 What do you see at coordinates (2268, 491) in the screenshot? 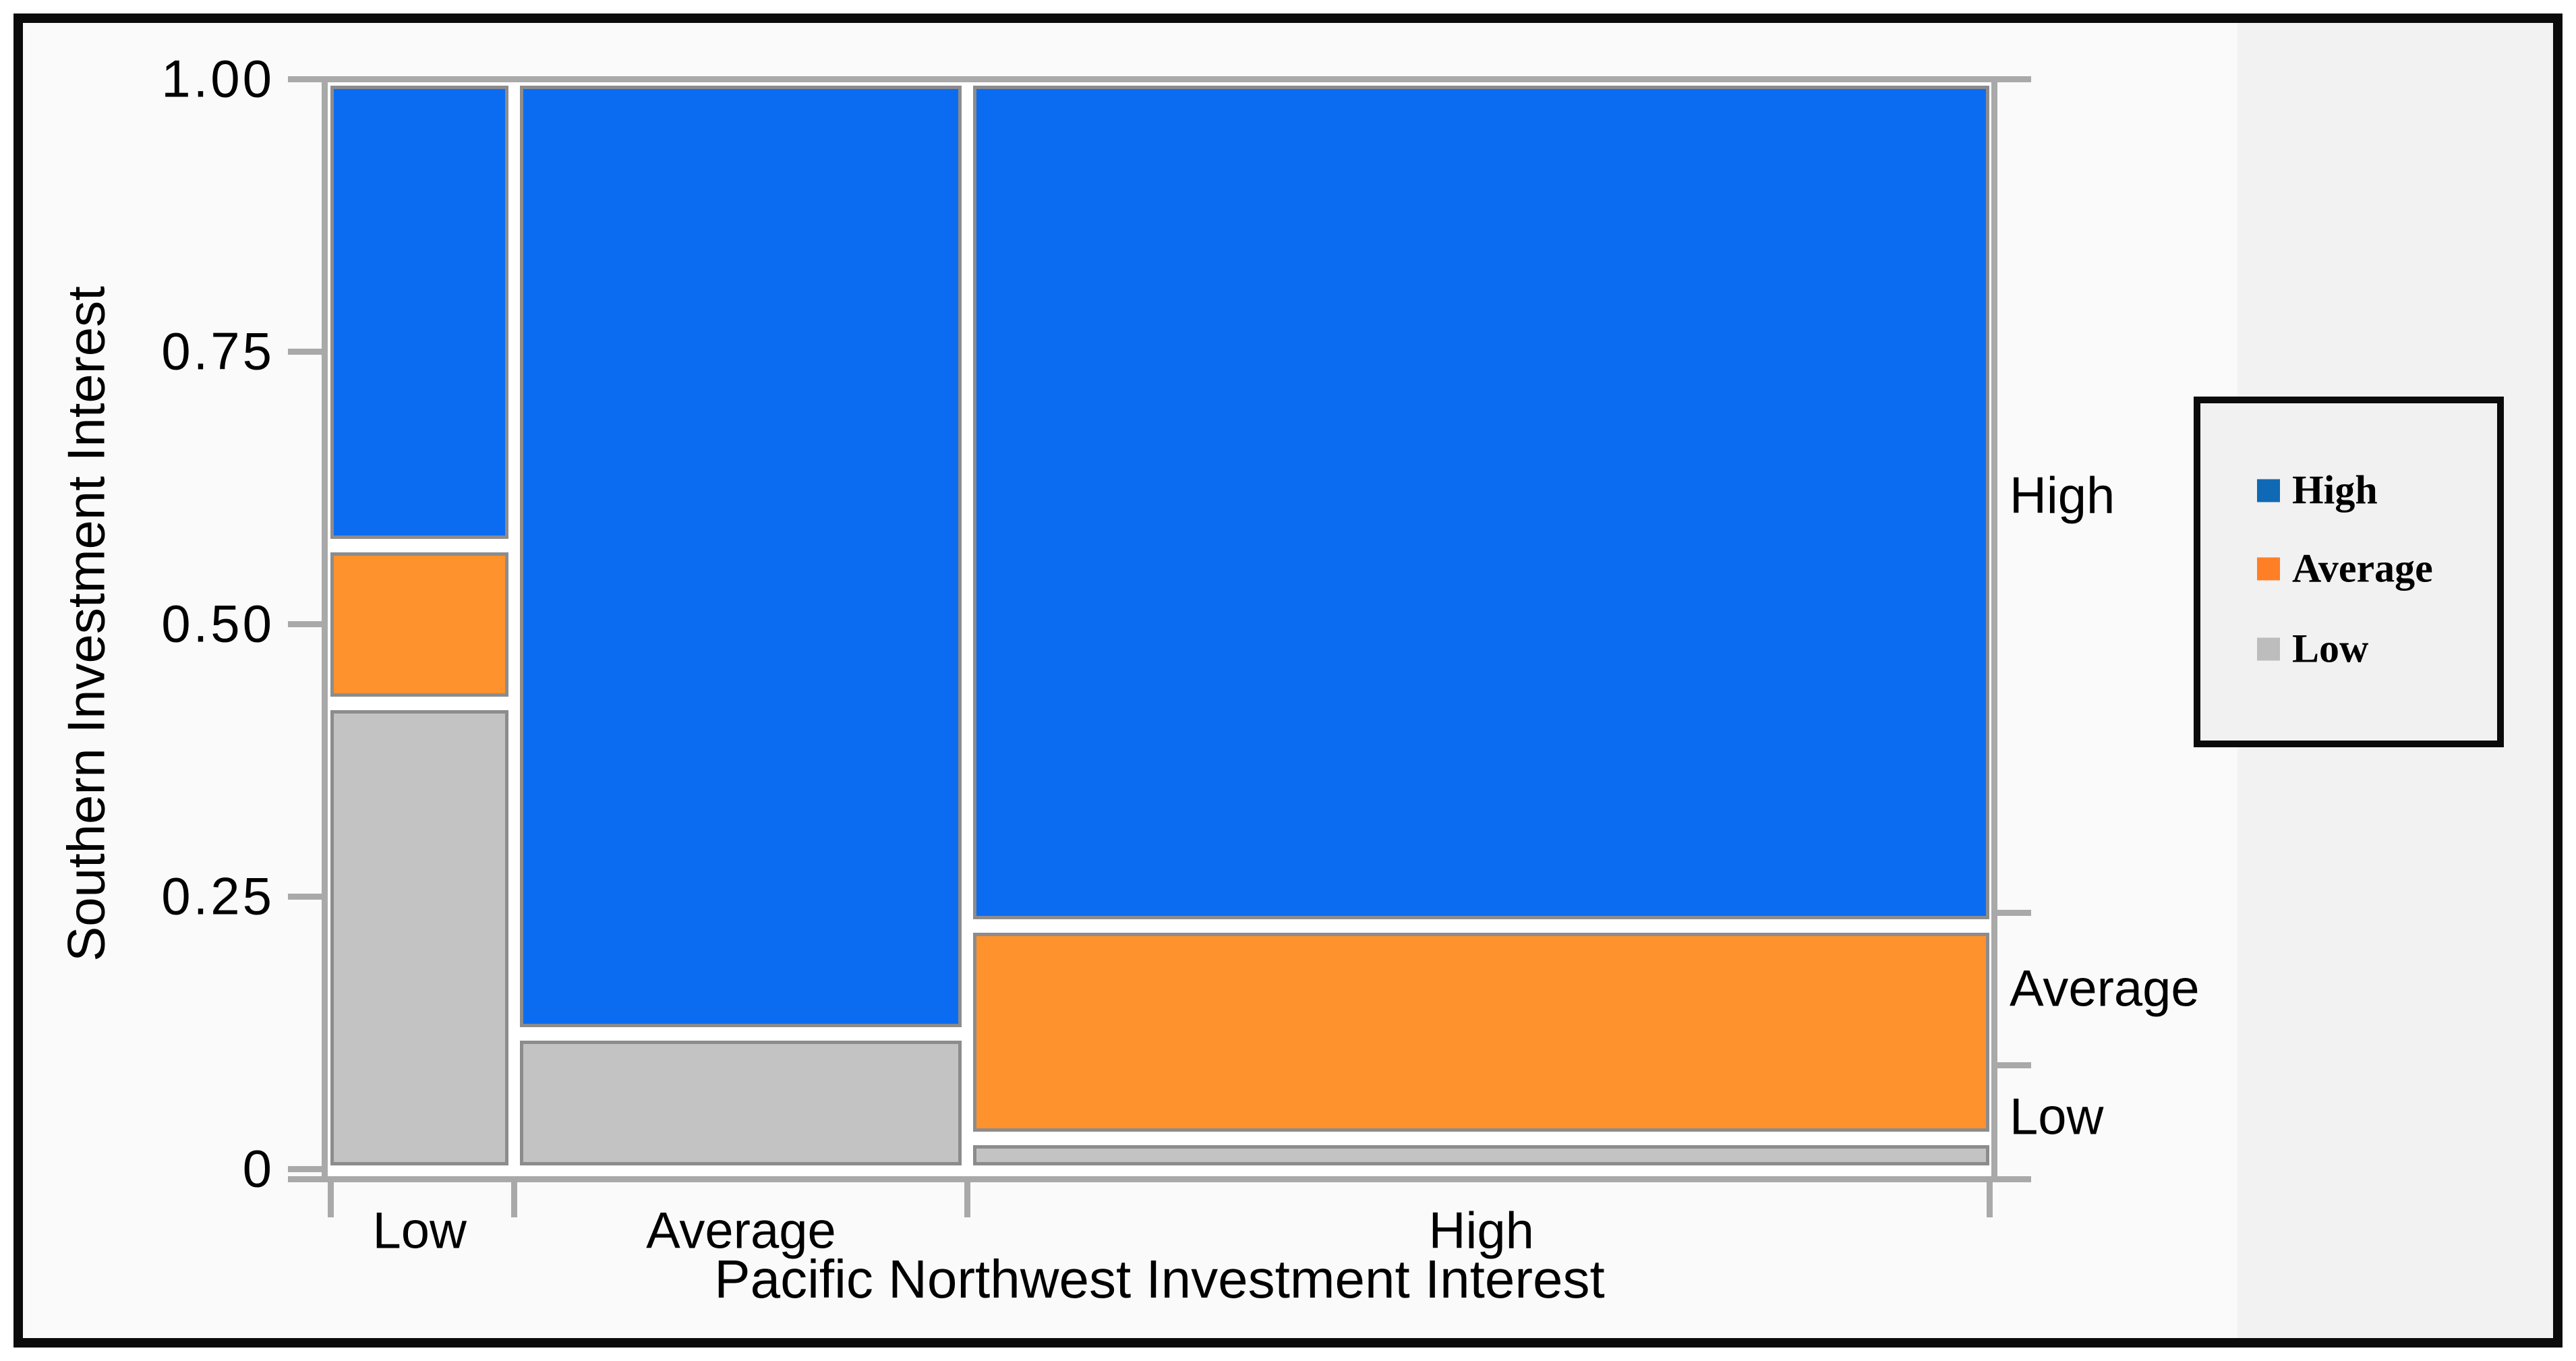
I see `legend-swatch-high-icon` at bounding box center [2268, 491].